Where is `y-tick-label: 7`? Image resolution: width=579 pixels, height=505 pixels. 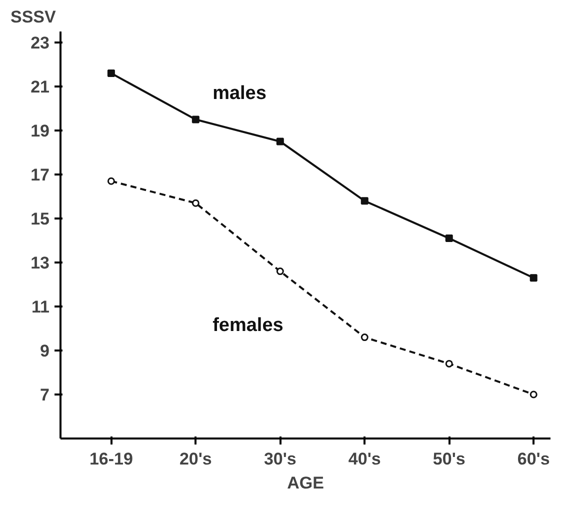 y-tick-label: 7 is located at coordinates (45, 395).